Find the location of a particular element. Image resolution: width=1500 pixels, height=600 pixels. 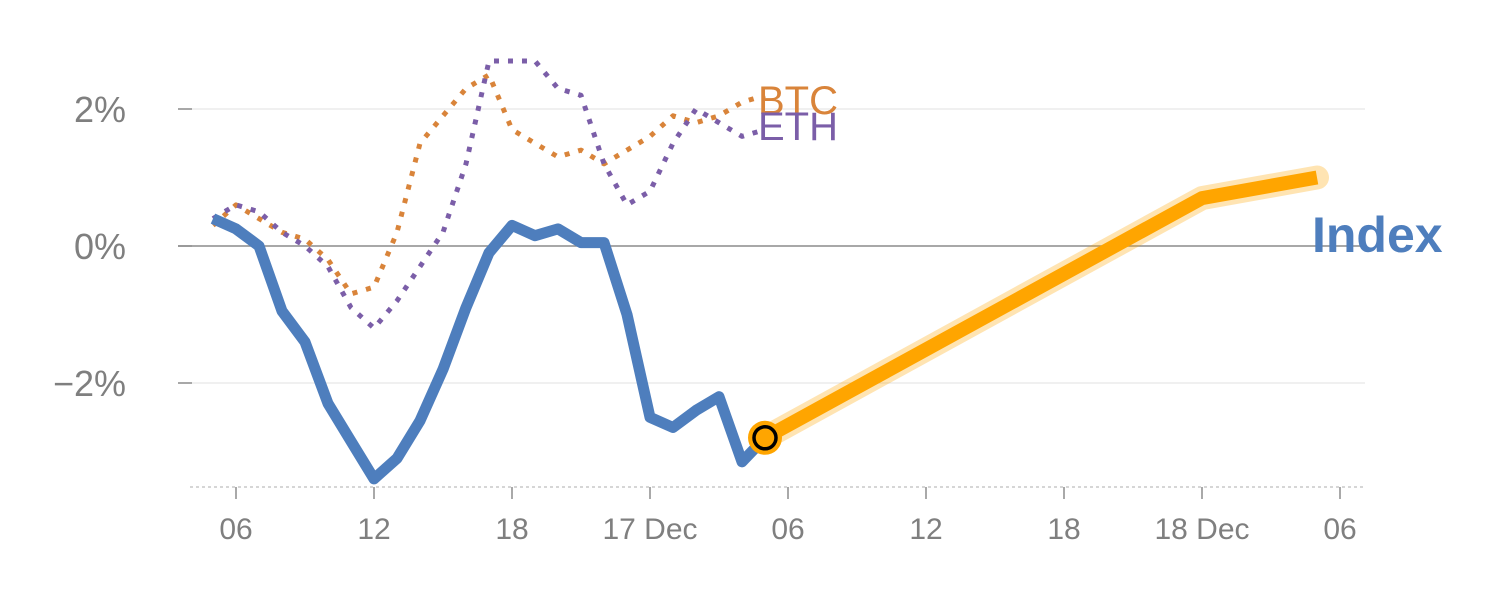

current-point-marker is located at coordinates (765, 438).